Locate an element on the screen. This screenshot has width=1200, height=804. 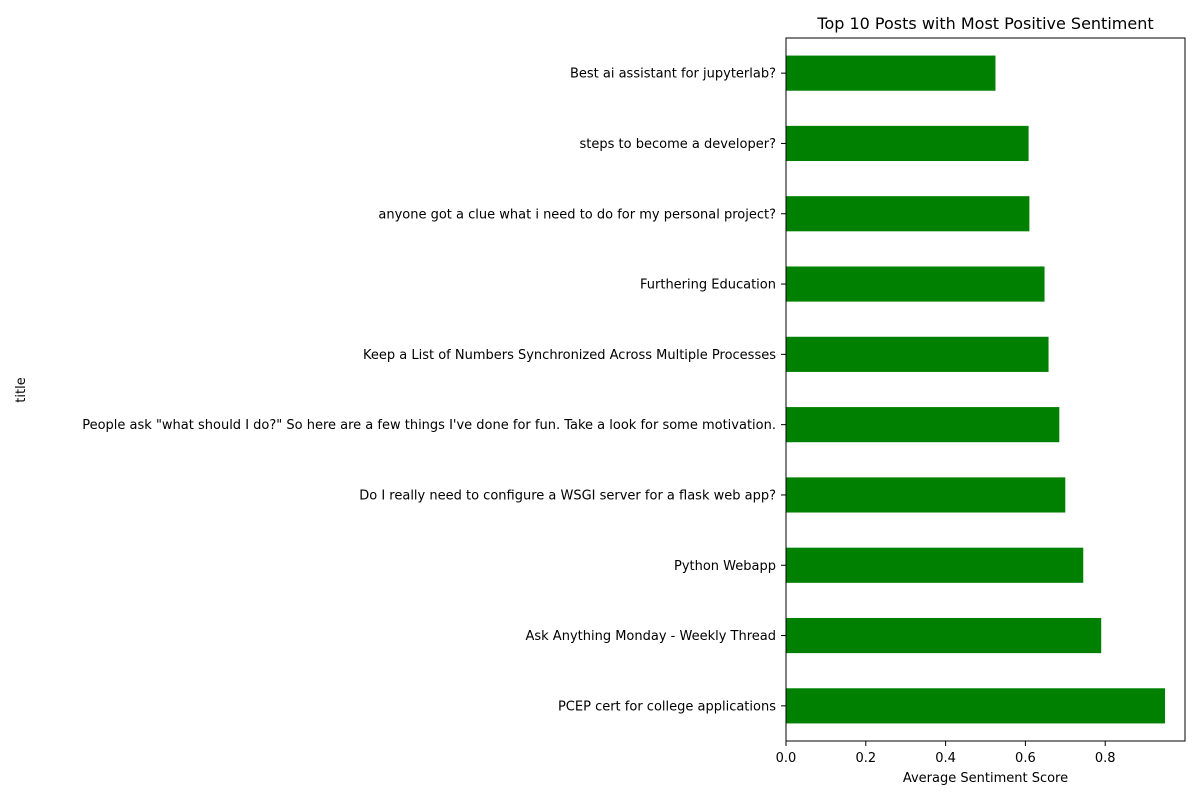
x-tick-label: 0.6 is located at coordinates (1025, 758).